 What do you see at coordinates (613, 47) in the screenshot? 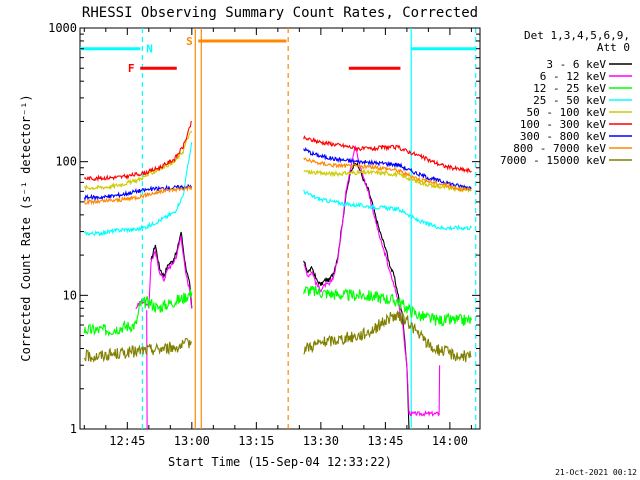
I see `legend-header-line2: Att 0` at bounding box center [613, 47].